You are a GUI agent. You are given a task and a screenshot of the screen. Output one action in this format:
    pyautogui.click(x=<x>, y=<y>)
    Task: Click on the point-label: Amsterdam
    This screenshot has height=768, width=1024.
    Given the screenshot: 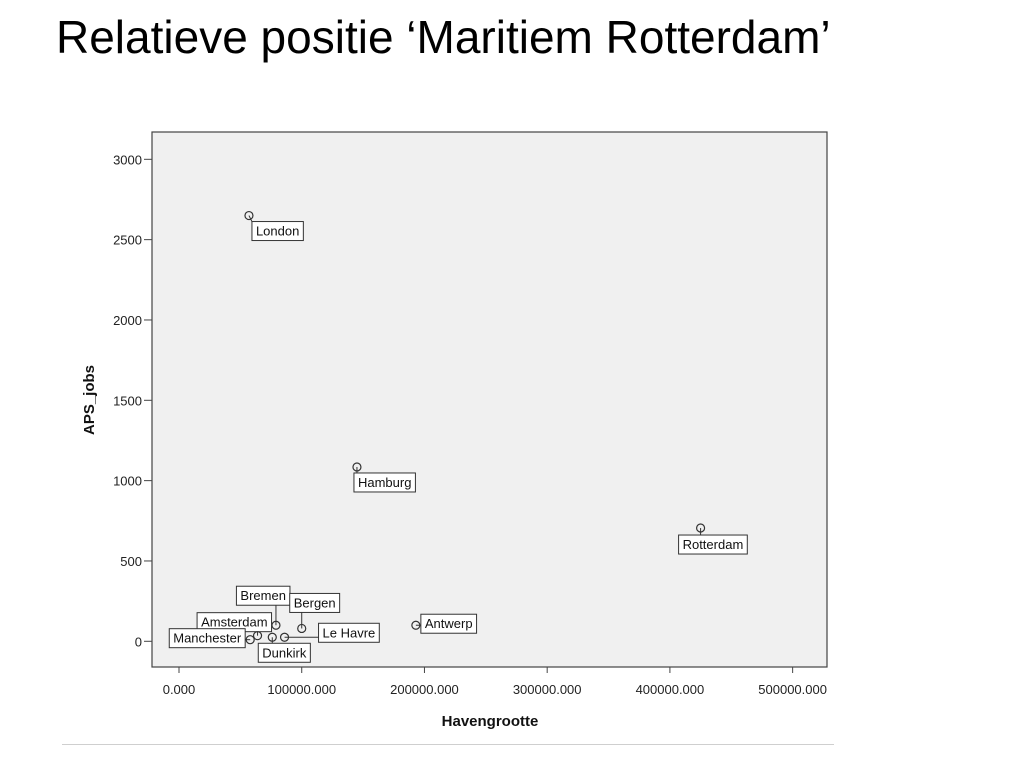 What is the action you would take?
    pyautogui.click(x=234, y=622)
    